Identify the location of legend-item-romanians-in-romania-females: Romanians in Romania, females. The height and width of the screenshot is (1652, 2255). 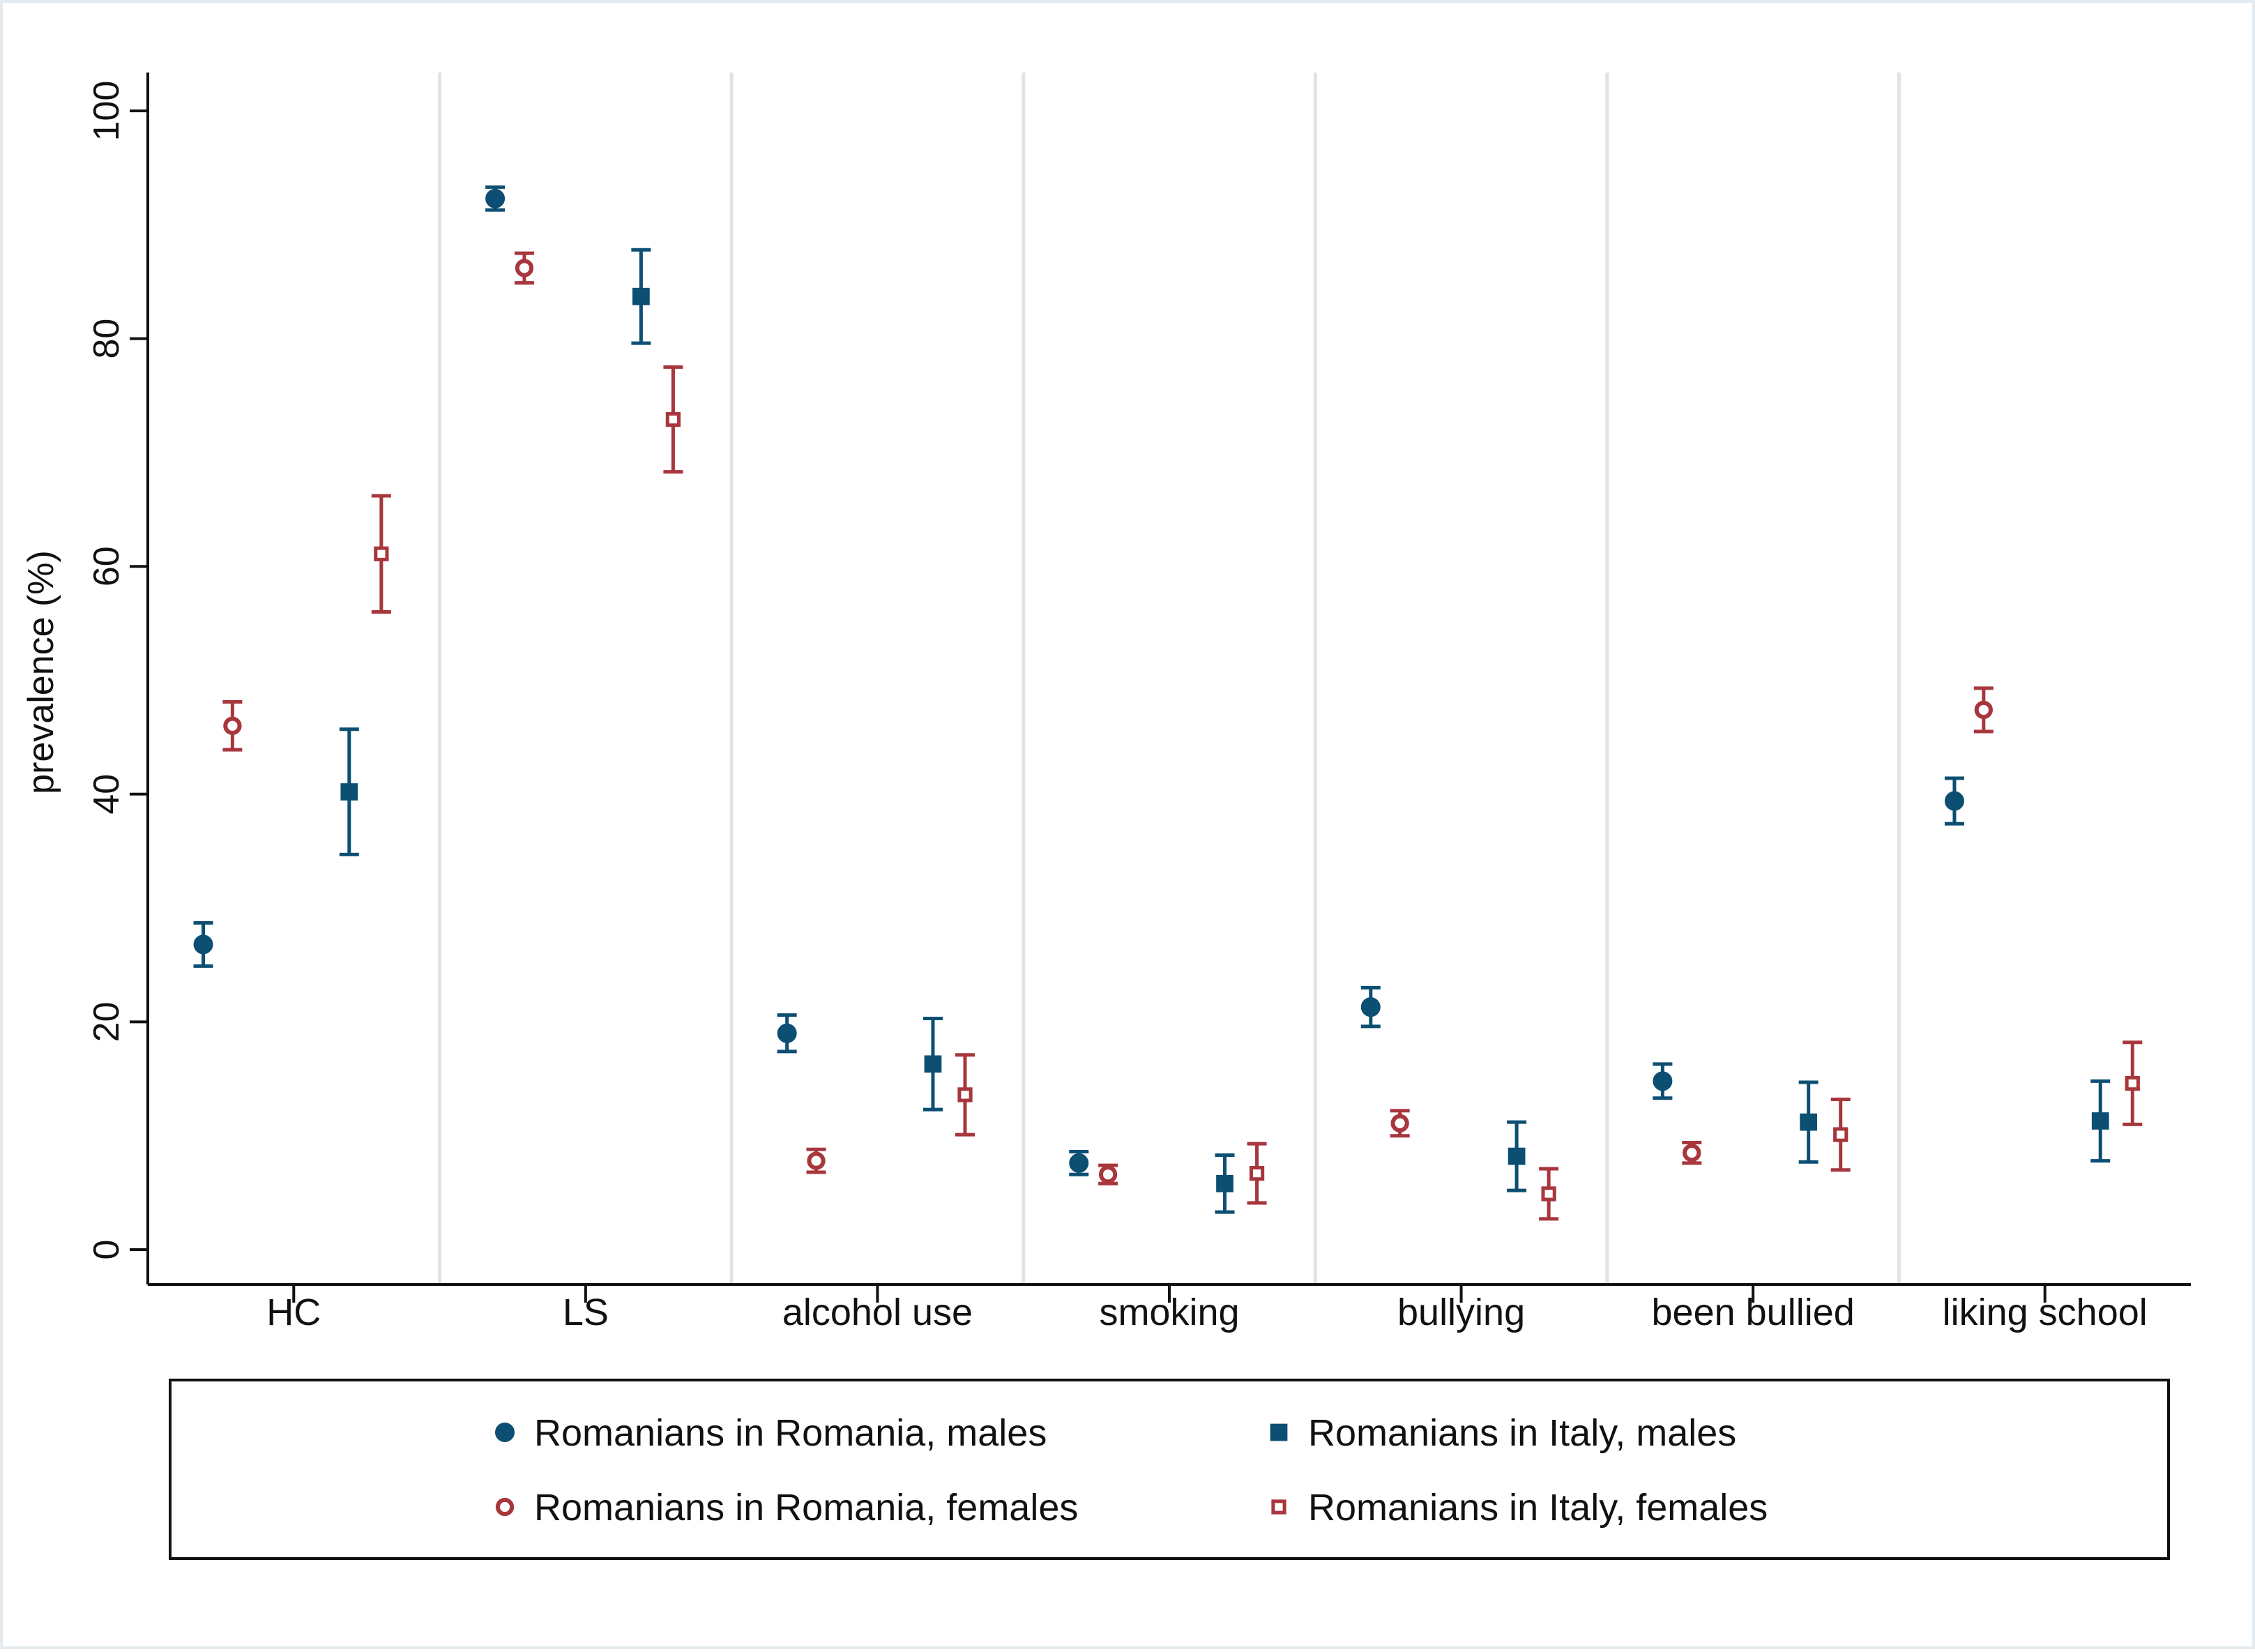
(786, 1508).